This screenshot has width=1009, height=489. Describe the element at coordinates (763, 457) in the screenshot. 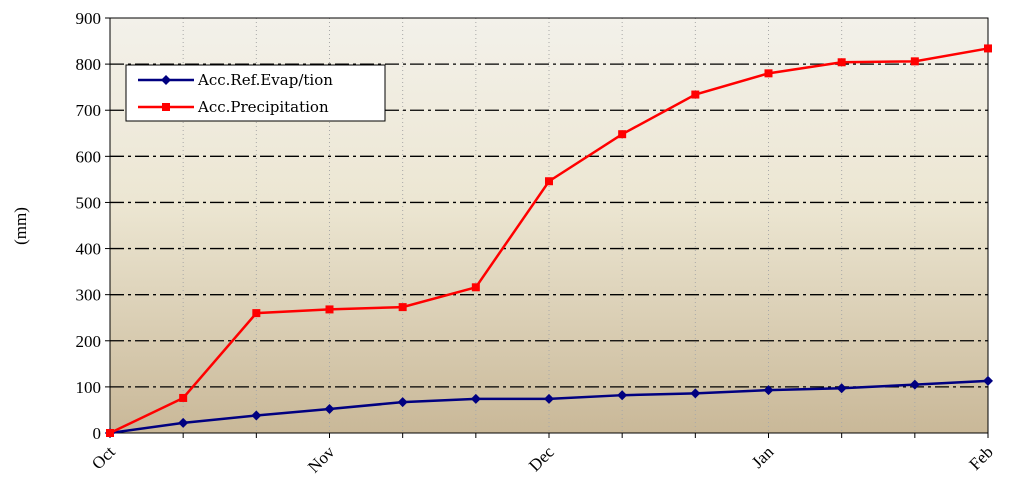

I see `x-tick-label: Jan` at that location.